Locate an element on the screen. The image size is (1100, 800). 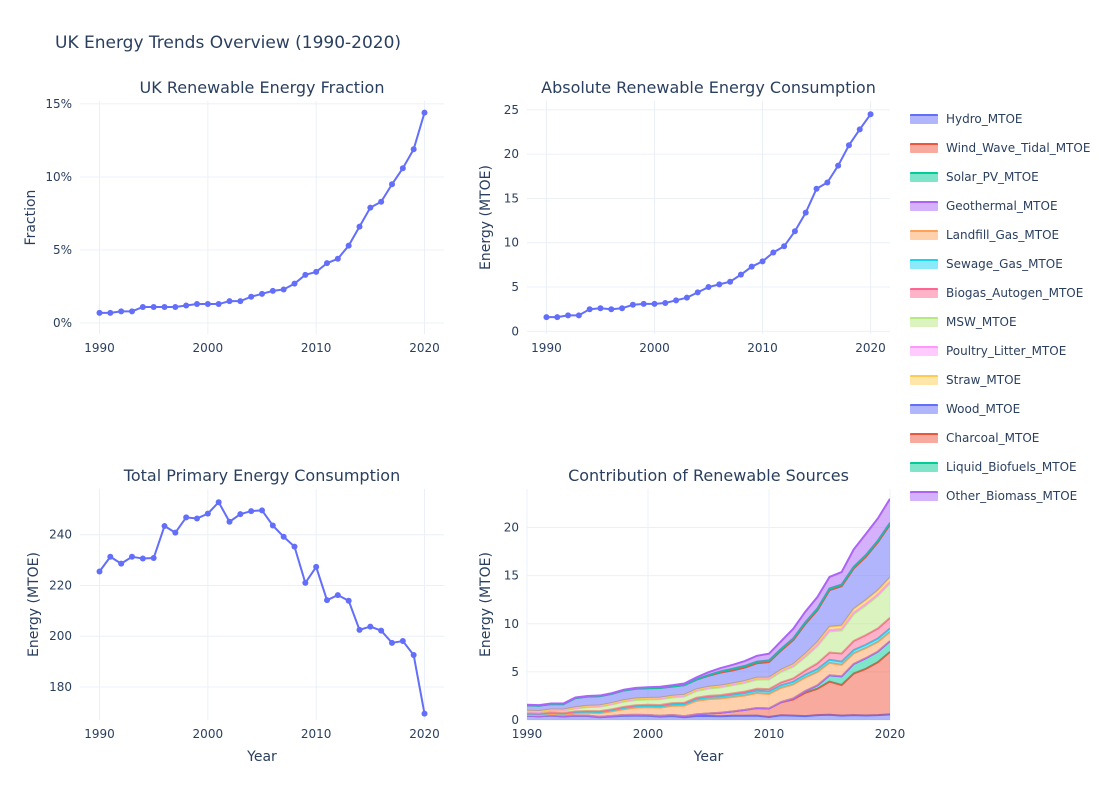
legend-item: Landfill_Gas_MTOE is located at coordinates (1002, 234).